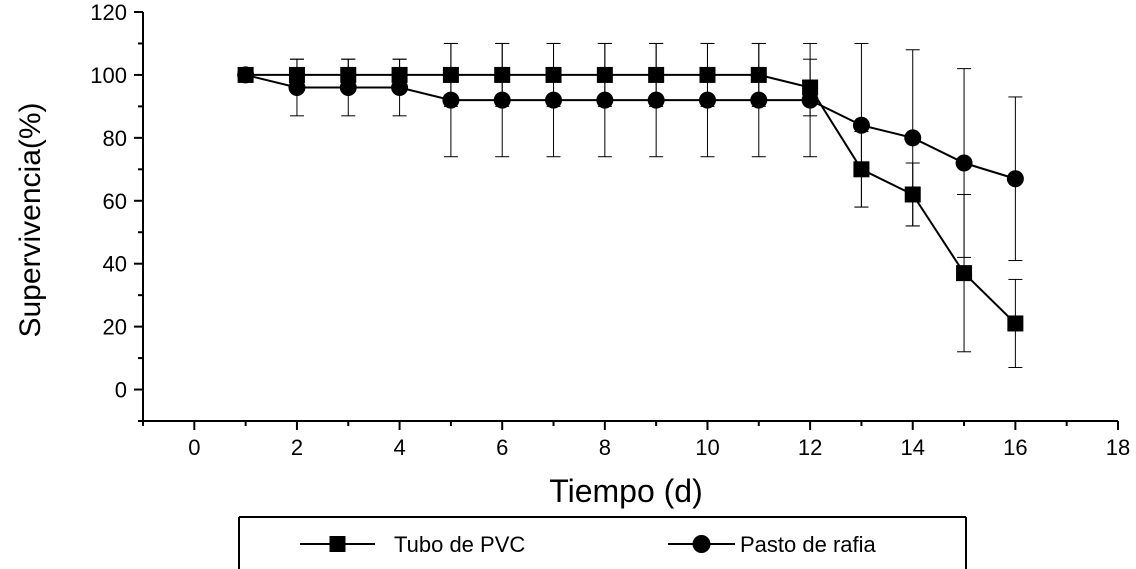 The width and height of the screenshot is (1136, 569). I want to click on x-tick-label: 6, so click(502, 447).